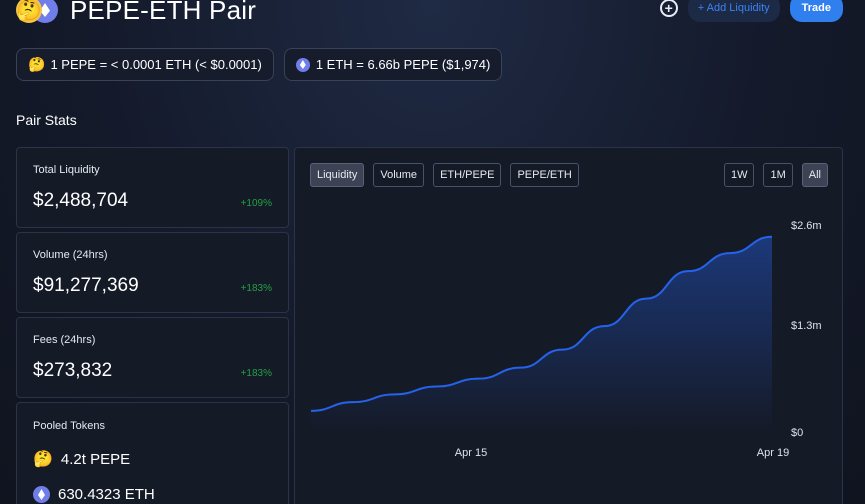  Describe the element at coordinates (668, 8) in the screenshot. I see `add-circle-icon: +` at that location.